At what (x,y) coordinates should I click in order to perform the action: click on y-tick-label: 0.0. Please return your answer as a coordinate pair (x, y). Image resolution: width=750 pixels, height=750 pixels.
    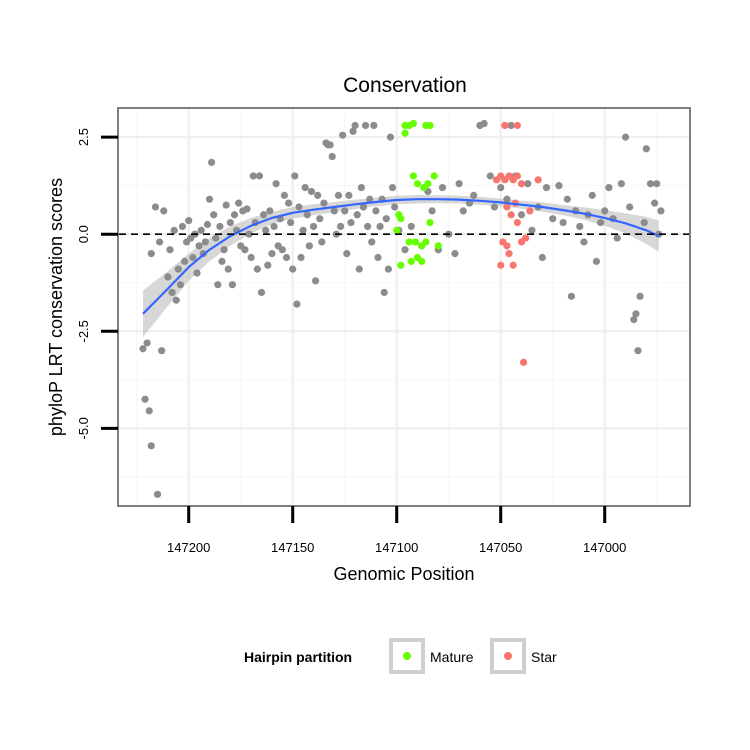
    Looking at the image, I should click on (83, 234).